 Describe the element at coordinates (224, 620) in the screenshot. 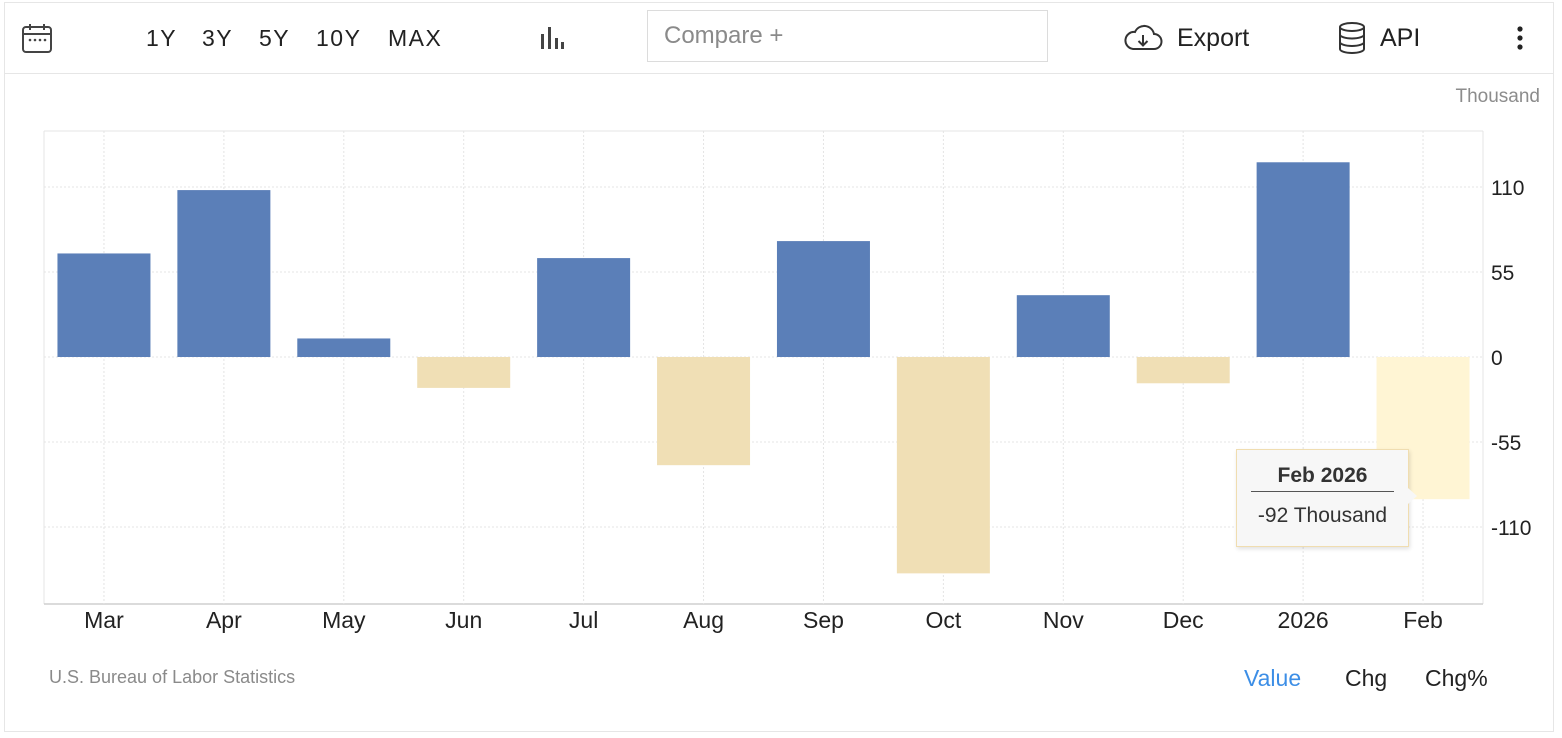

I see `x-tick-label: Apr` at that location.